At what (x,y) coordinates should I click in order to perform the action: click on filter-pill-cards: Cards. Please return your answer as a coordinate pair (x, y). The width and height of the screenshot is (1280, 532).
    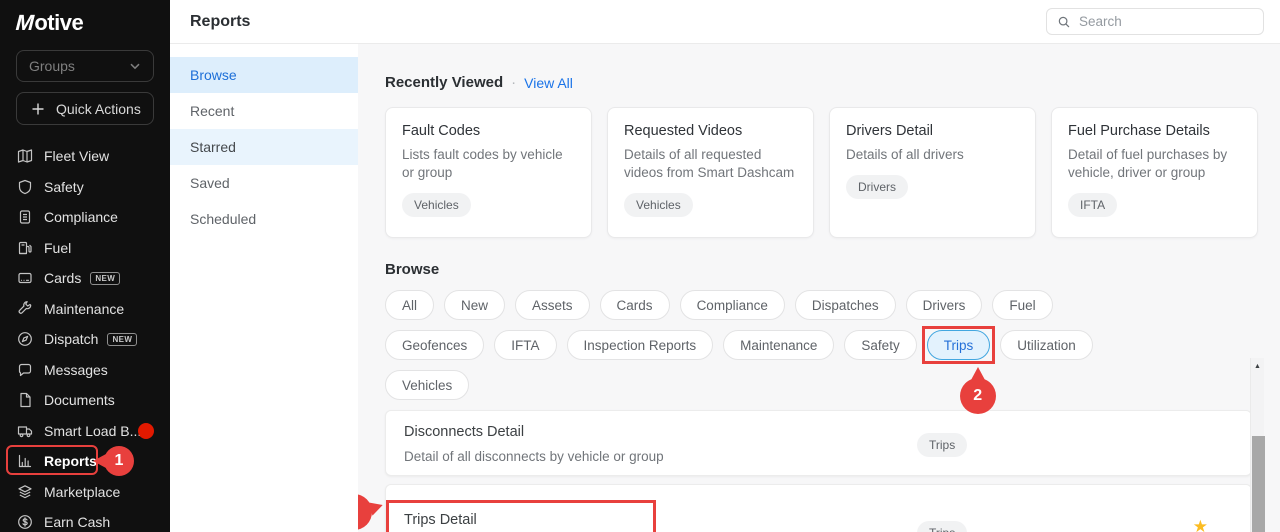
    Looking at the image, I should click on (634, 305).